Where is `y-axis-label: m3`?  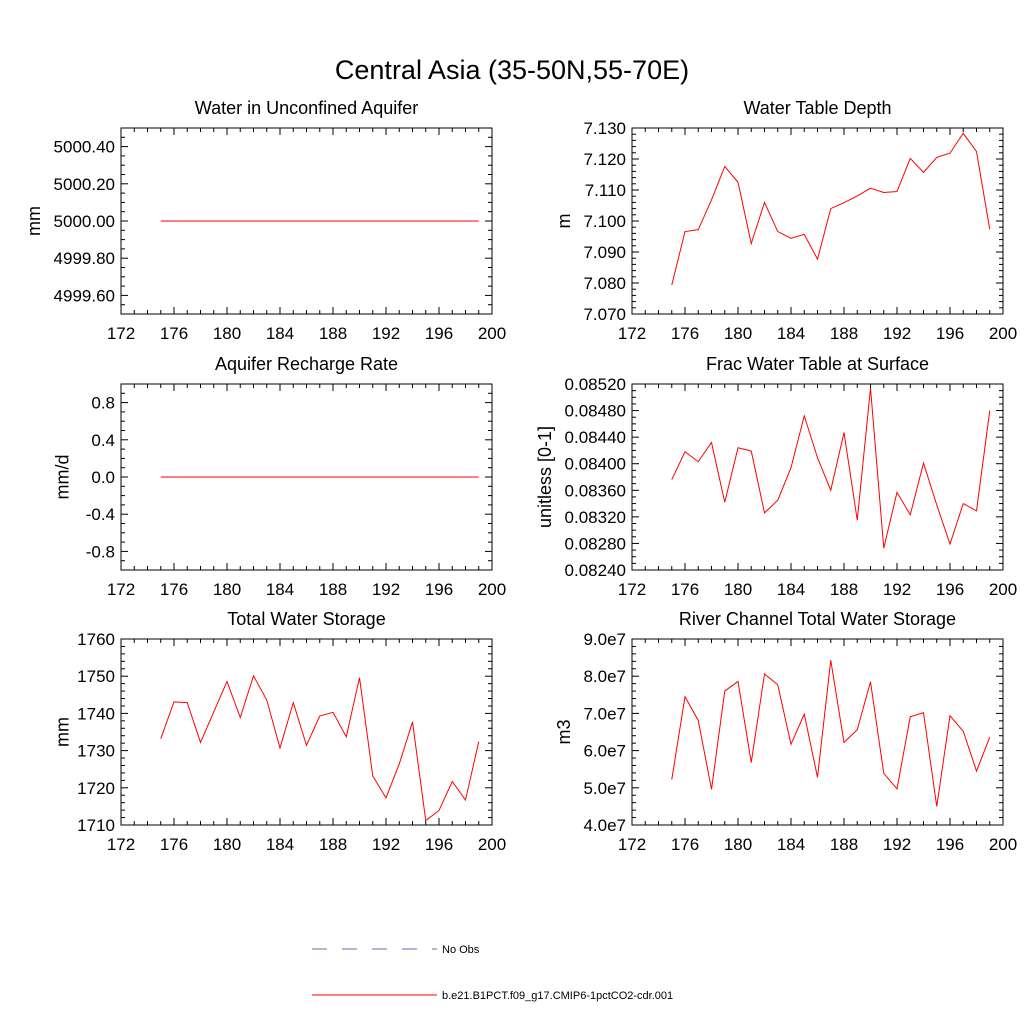 y-axis-label: m3 is located at coordinates (564, 731).